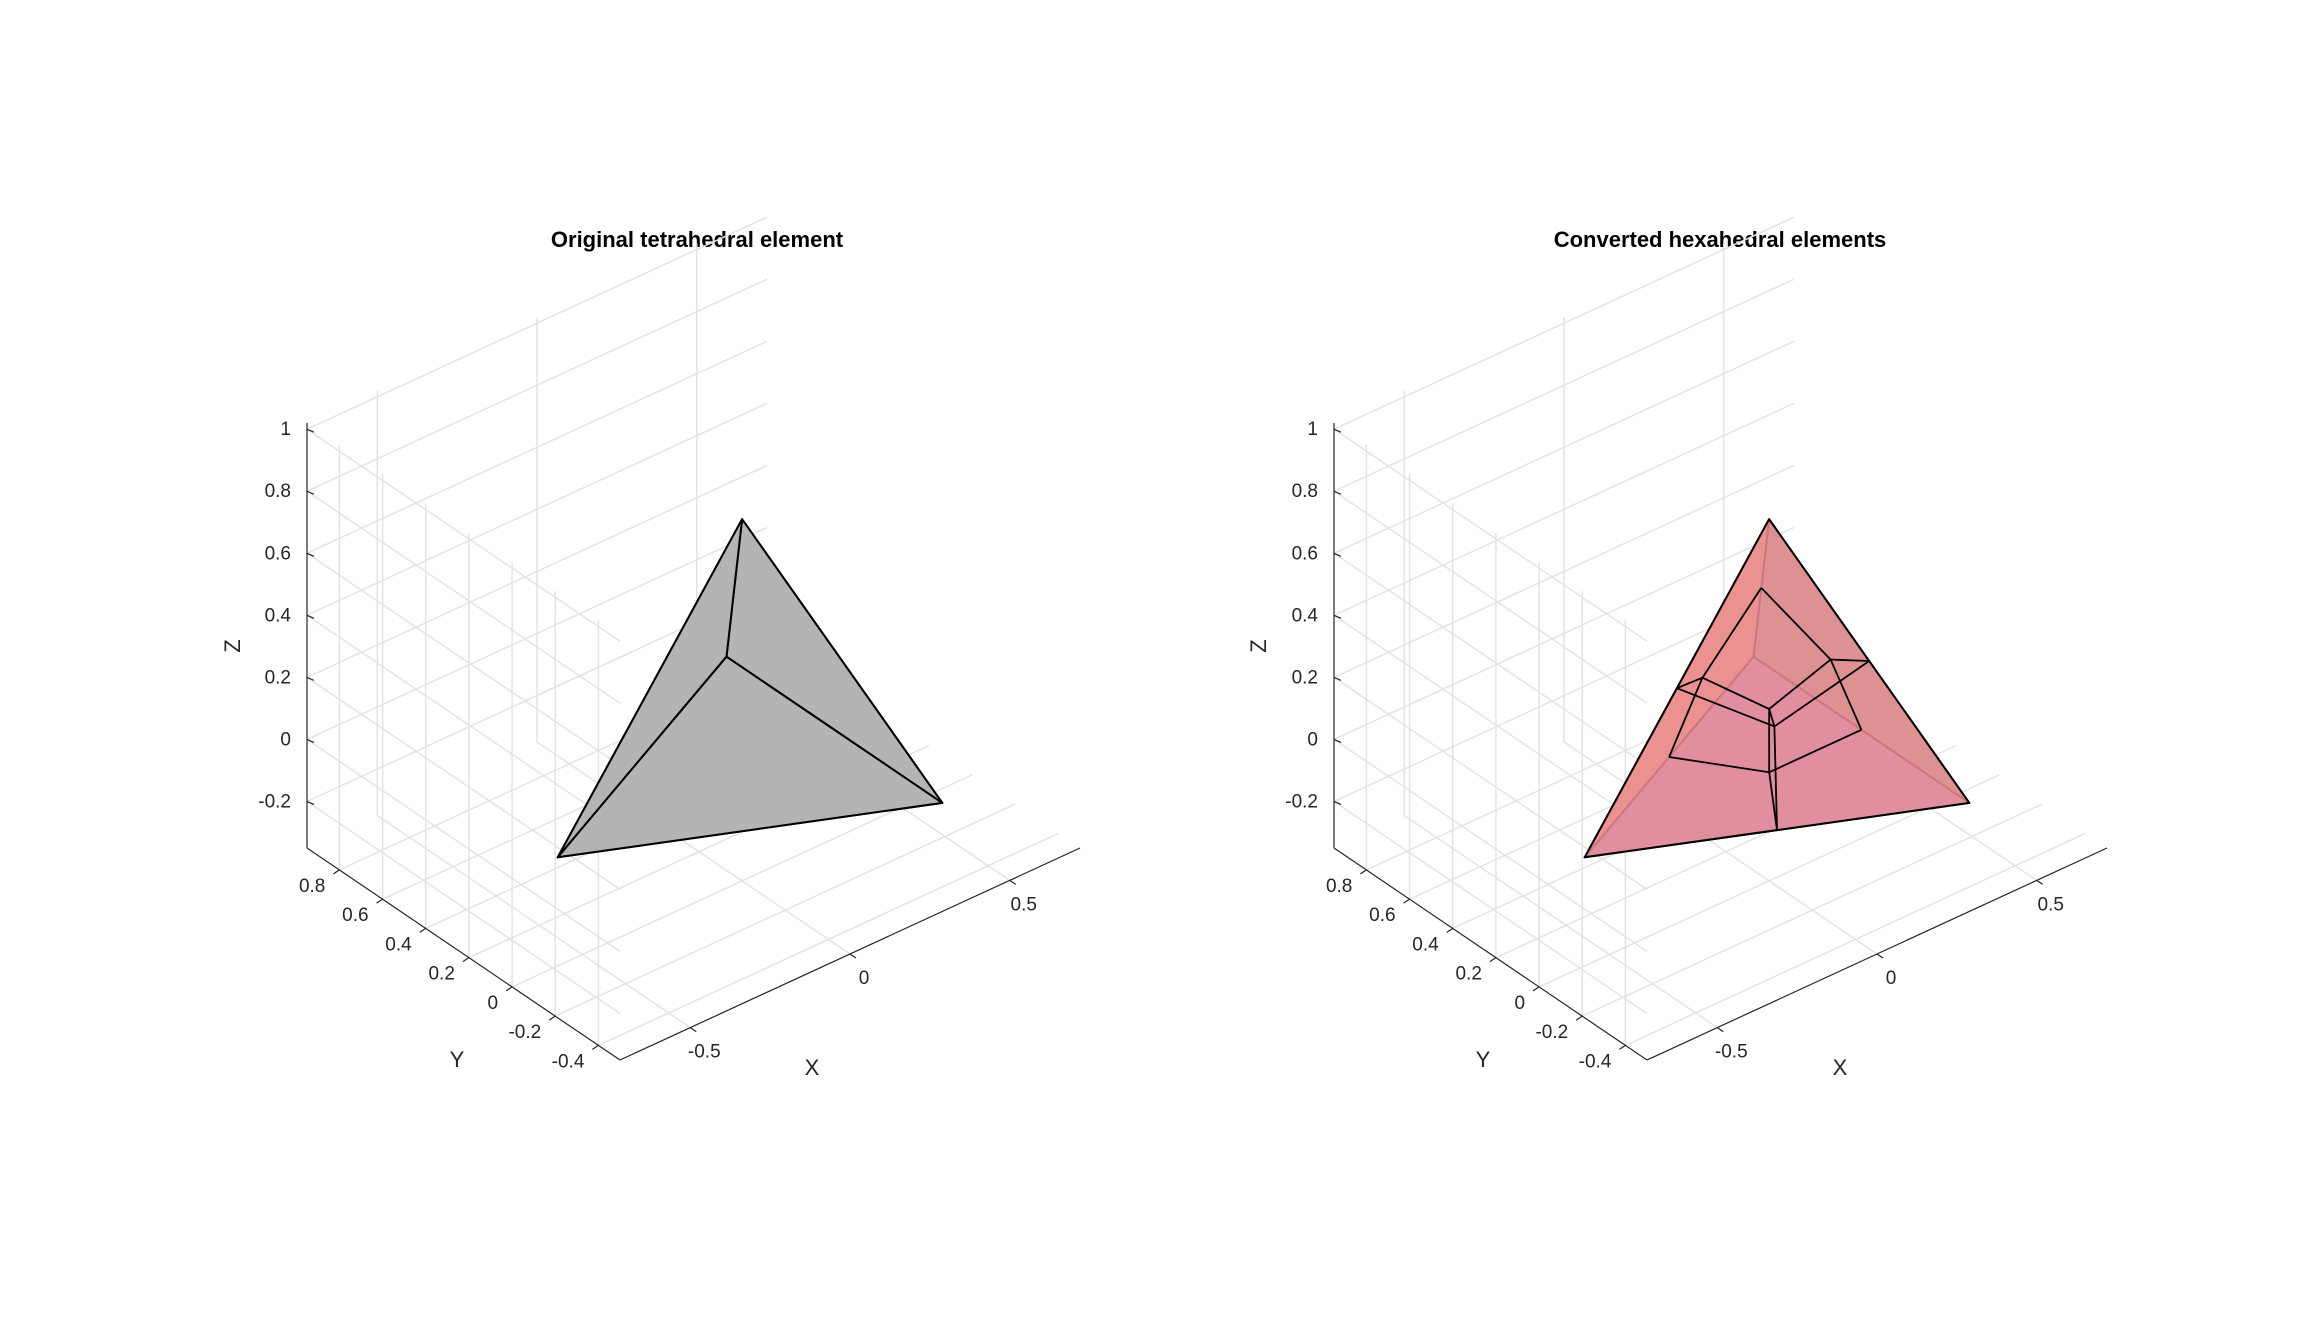 The image size is (2304, 1344). What do you see at coordinates (1840, 1067) in the screenshot?
I see `right-xlabel: X` at bounding box center [1840, 1067].